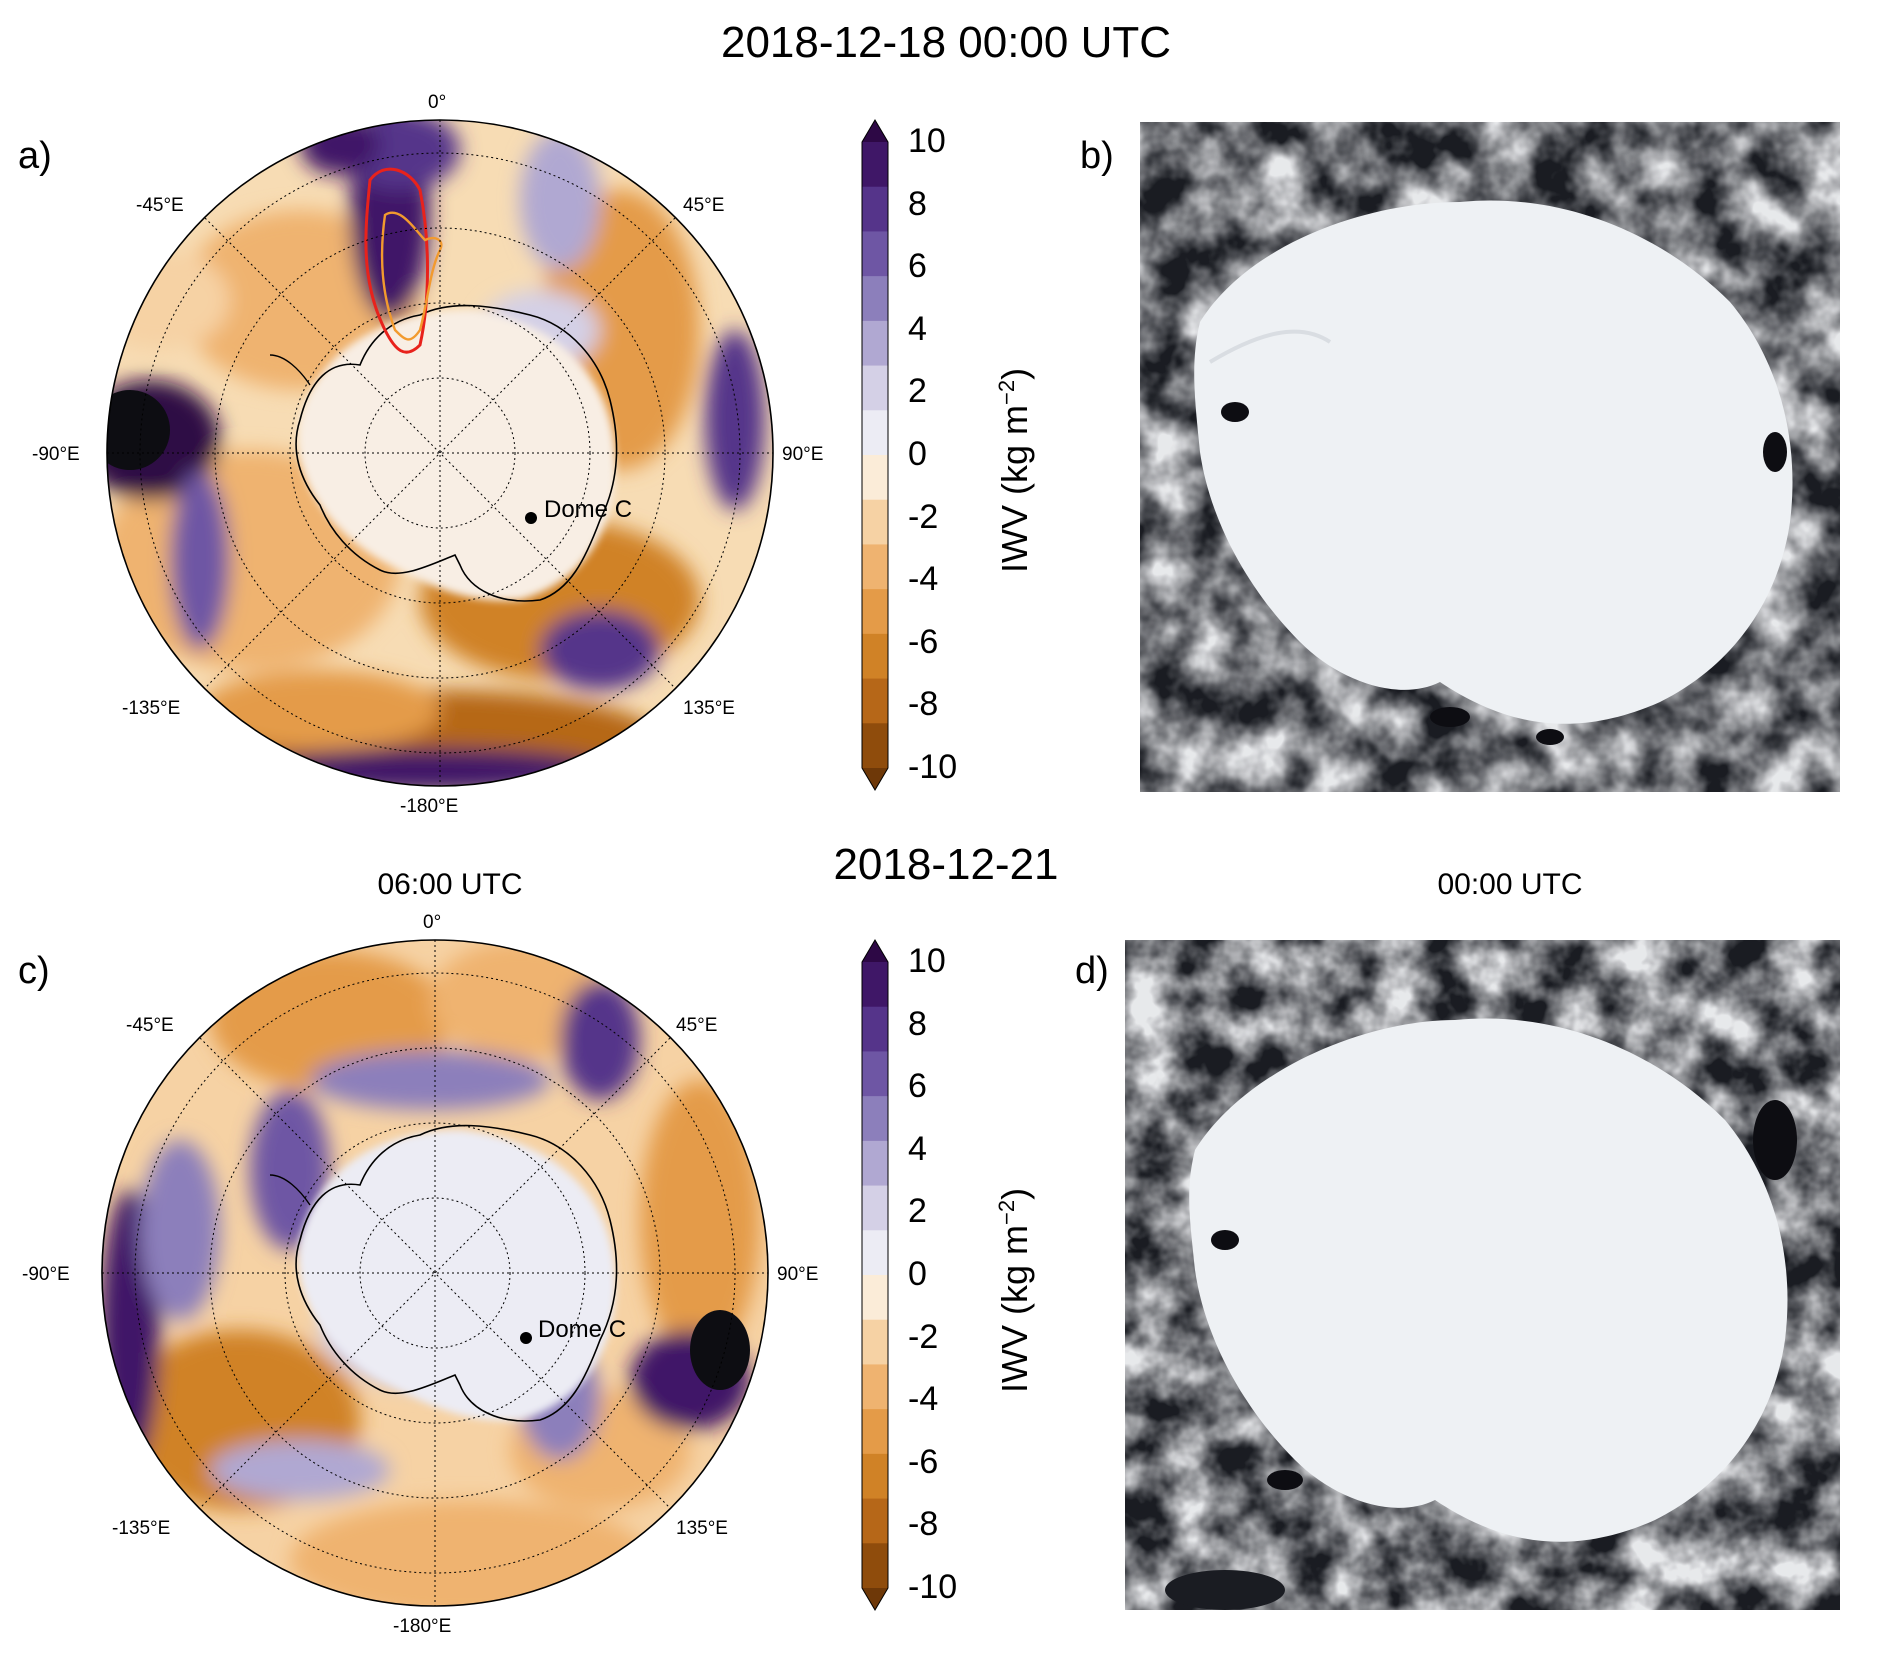 The image size is (1892, 1653). I want to click on dome-c-label-c: Dome C, so click(582, 1329).